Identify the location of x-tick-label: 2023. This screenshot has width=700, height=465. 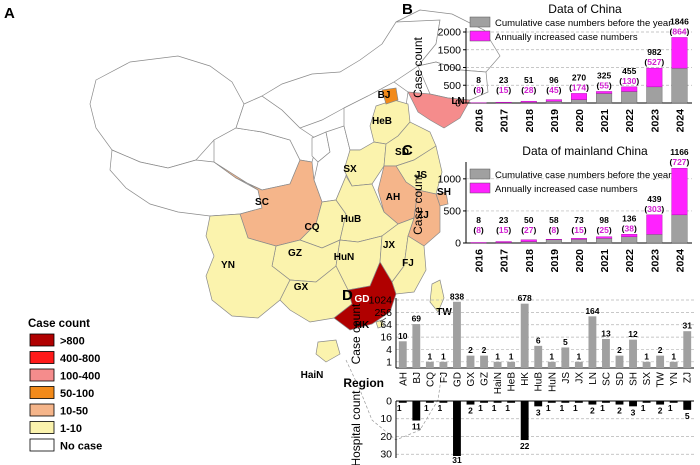
(655, 261).